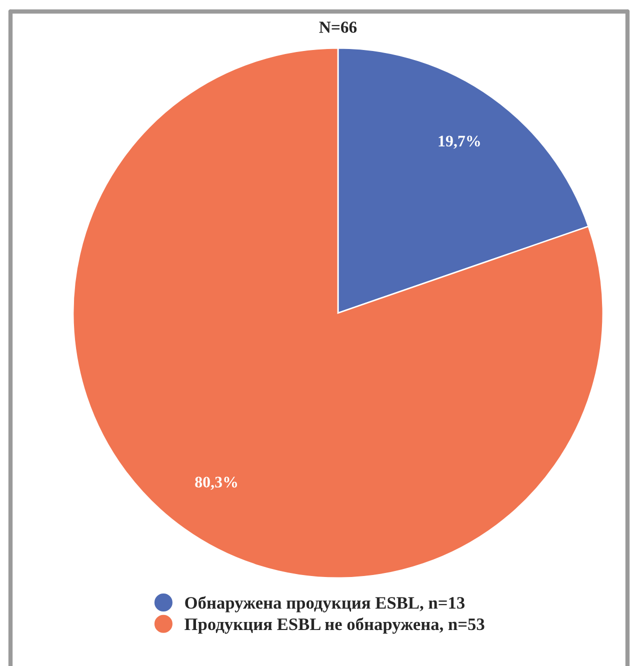 The height and width of the screenshot is (666, 631). Describe the element at coordinates (459, 142) in the screenshot. I see `data-label: 19,7%` at that location.